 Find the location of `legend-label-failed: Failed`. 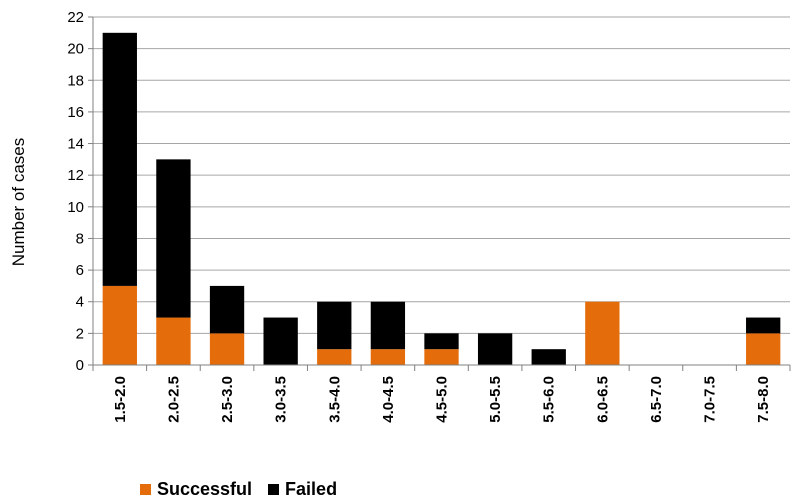

legend-label-failed: Failed is located at coordinates (311, 488).